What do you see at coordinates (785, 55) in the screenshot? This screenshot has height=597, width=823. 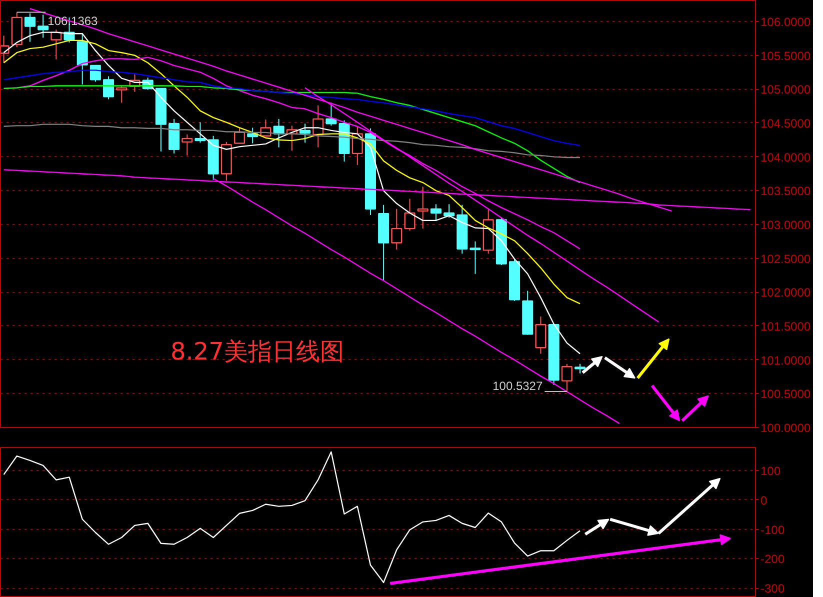 I see `y-tick-label: 105.5000` at bounding box center [785, 55].